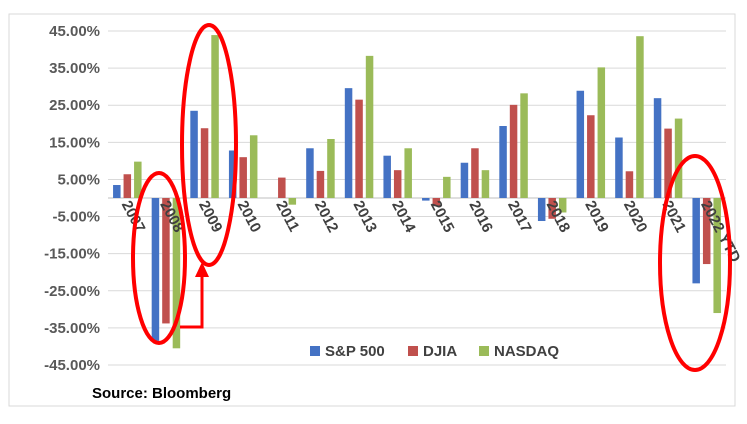 The width and height of the screenshot is (747, 424). I want to click on y-tick-label: -45.00%, so click(72, 365).